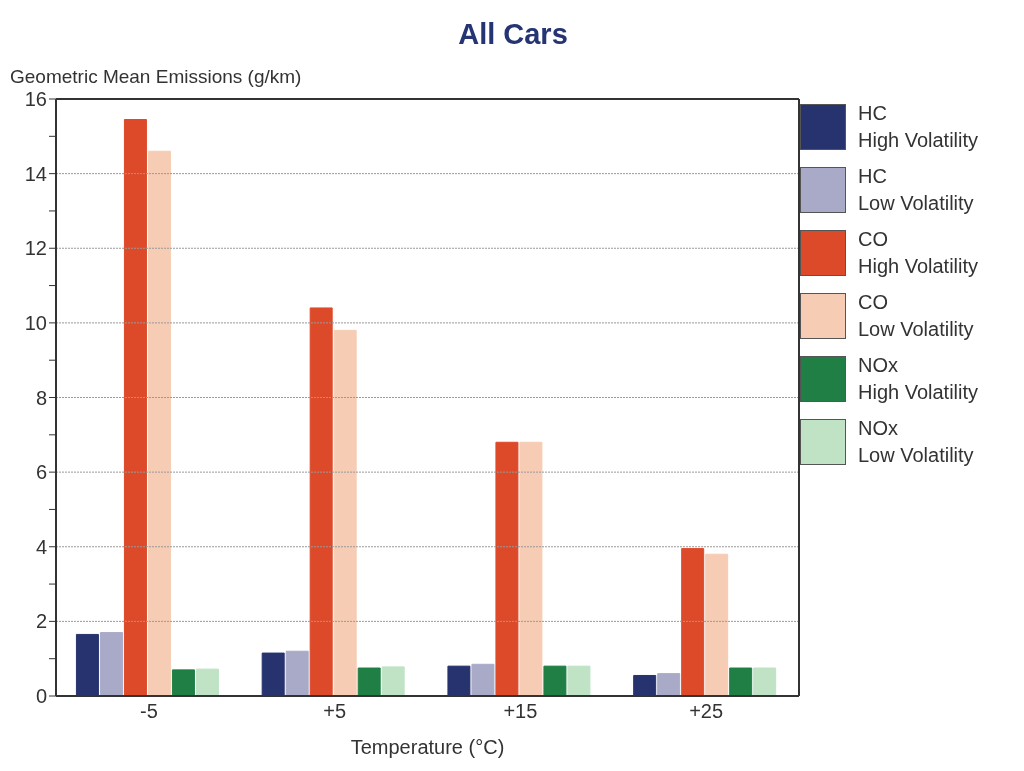 This screenshot has width=1024, height=771. Describe the element at coordinates (35, 322) in the screenshot. I see `y-tick-label: 10` at that location.